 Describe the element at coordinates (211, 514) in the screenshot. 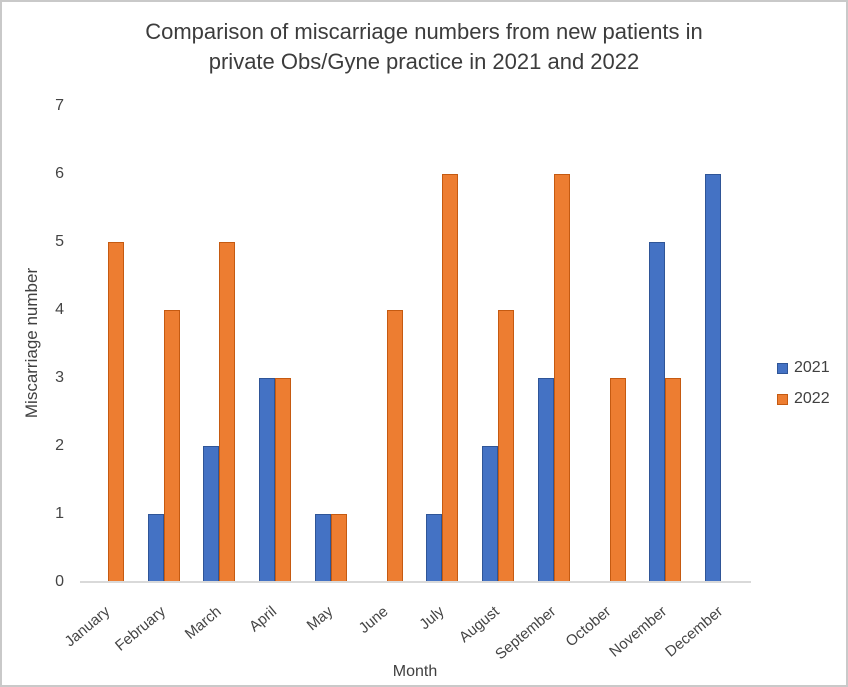

I see `bar-2021-march` at that location.